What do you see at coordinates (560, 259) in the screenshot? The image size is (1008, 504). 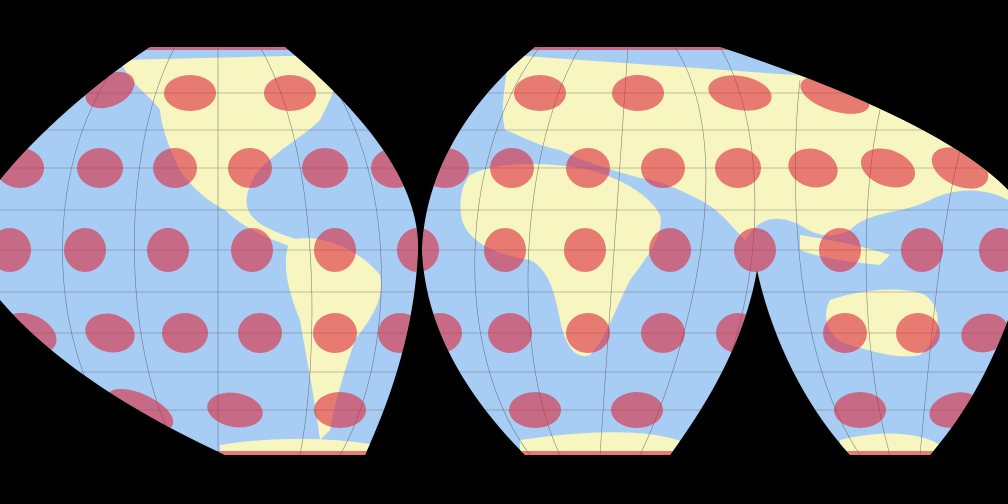 I see `africa` at bounding box center [560, 259].